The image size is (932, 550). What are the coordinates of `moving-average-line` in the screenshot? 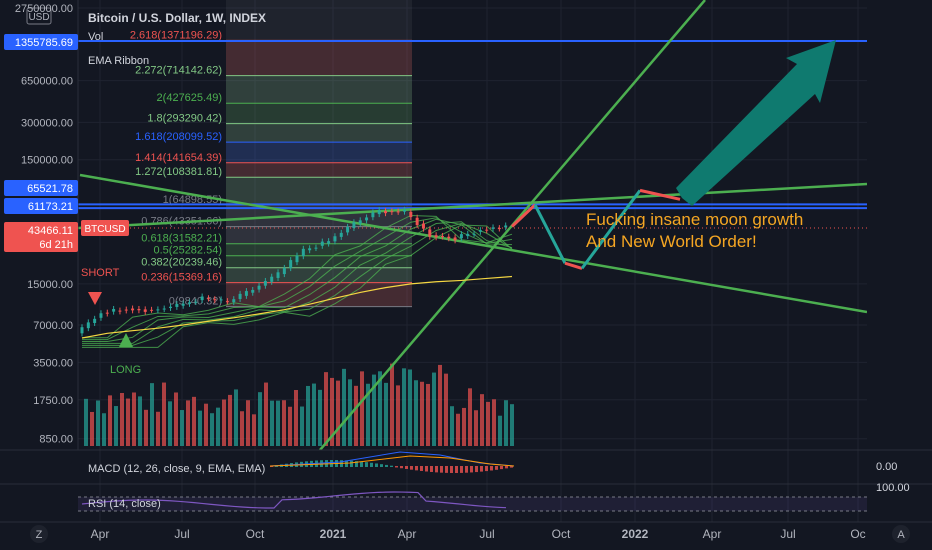 It's located at (297, 307).